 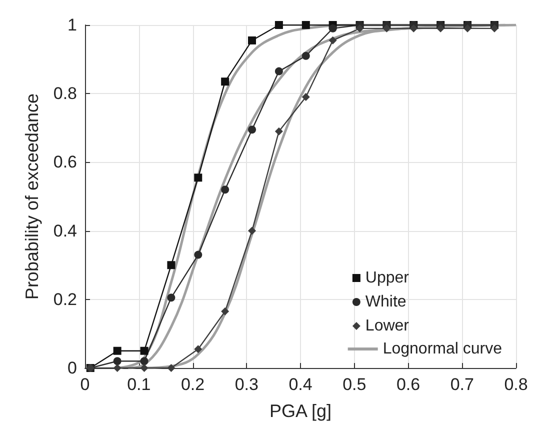 What do you see at coordinates (300, 411) in the screenshot?
I see `x-axis-title: PGA [g]` at bounding box center [300, 411].